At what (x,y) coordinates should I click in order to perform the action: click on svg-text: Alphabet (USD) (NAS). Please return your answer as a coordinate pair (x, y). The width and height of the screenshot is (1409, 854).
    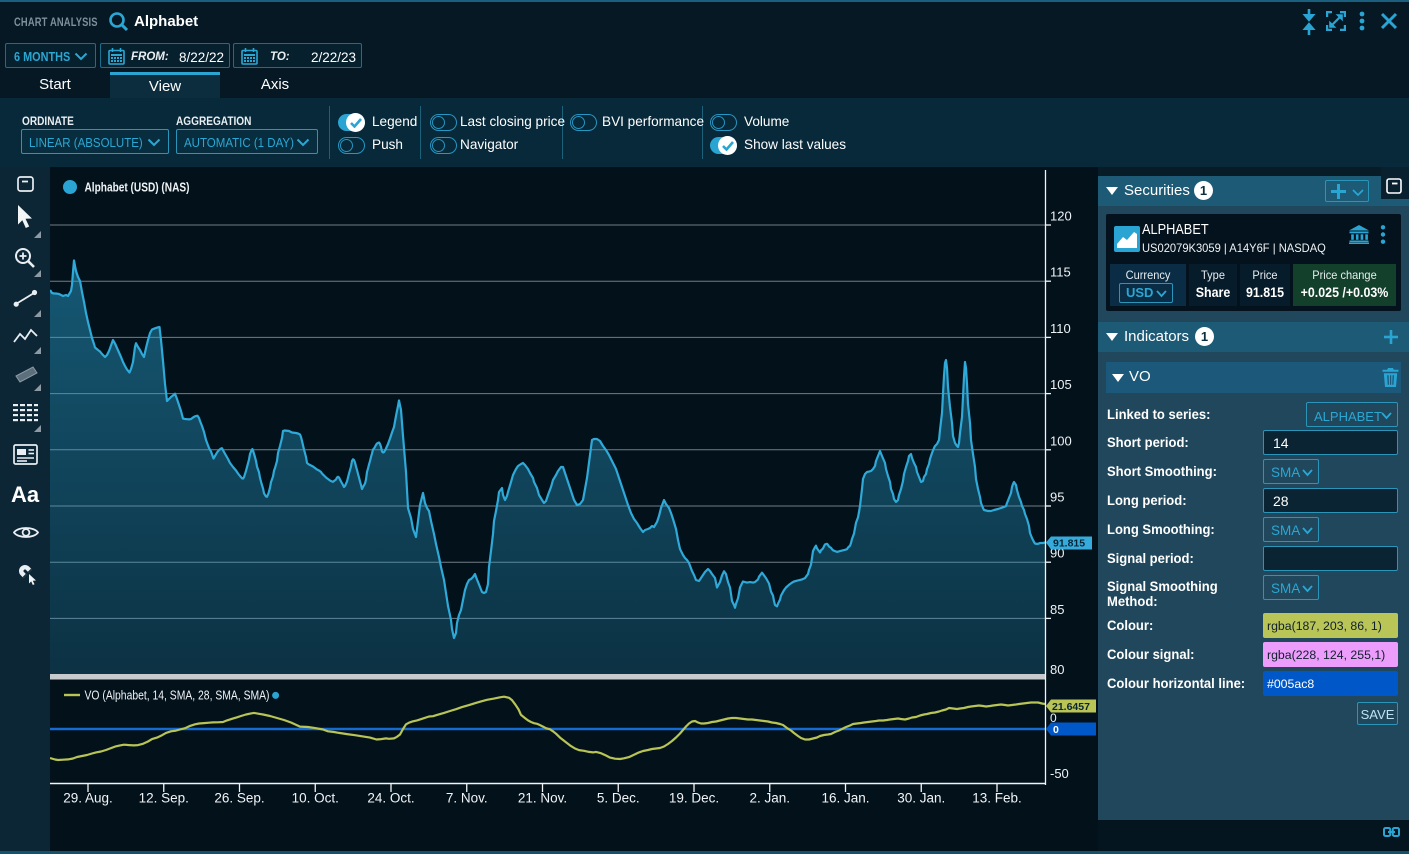
    Looking at the image, I should click on (137, 187).